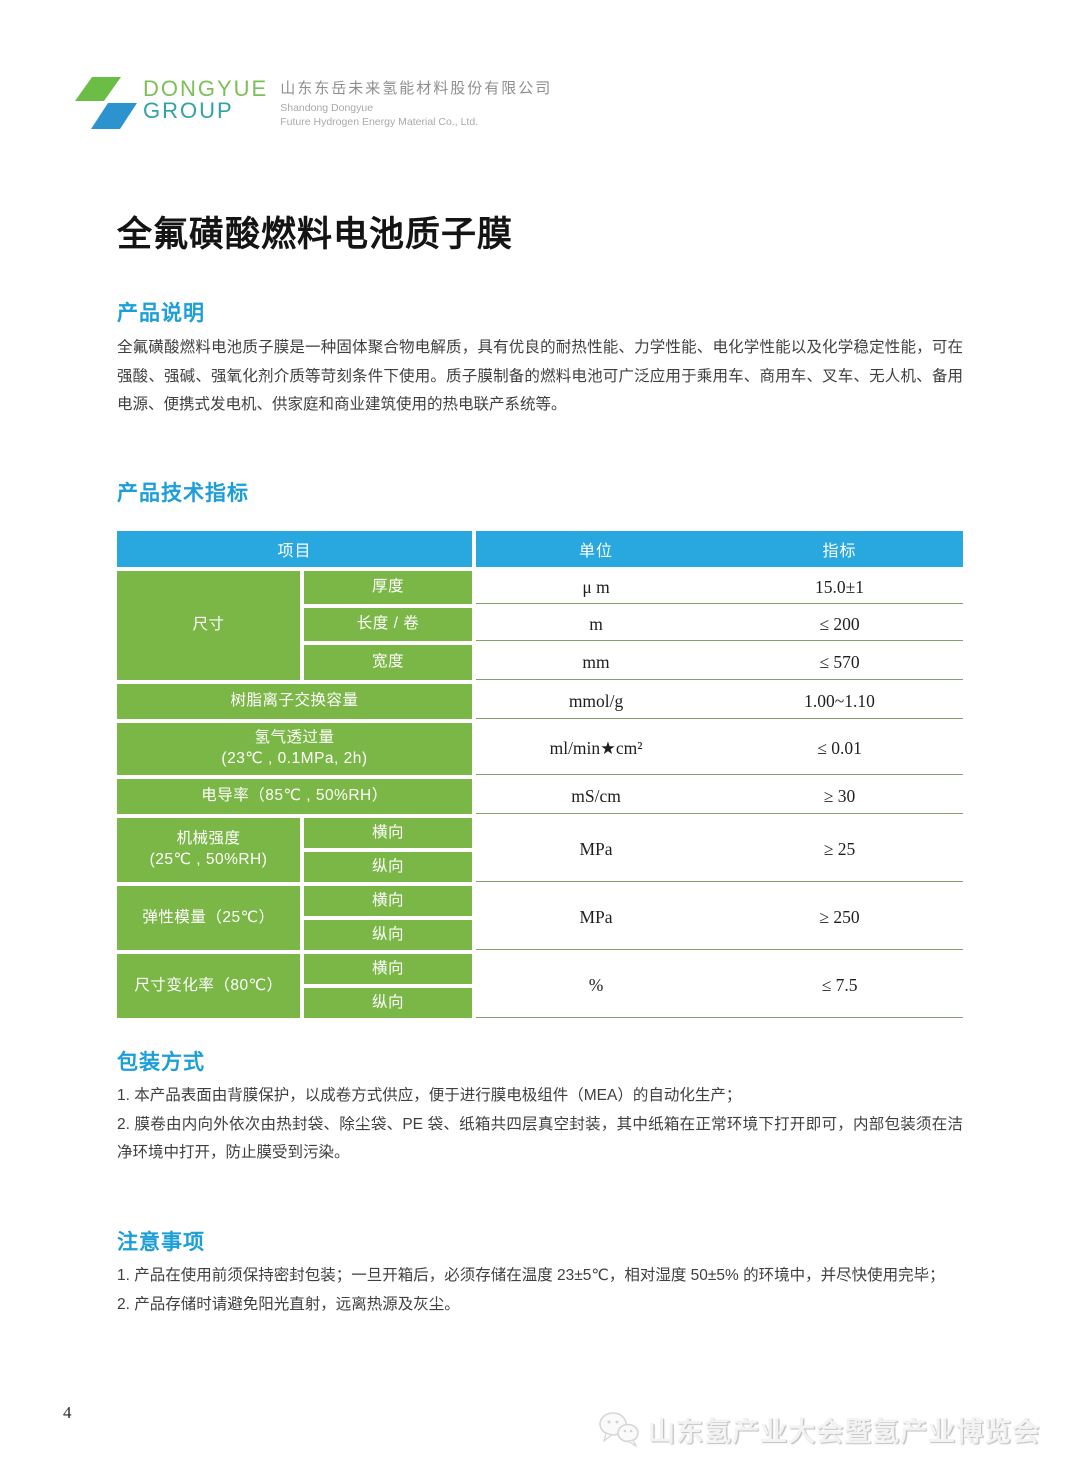  I want to click on condition-line: (25℃ , 50%RH), so click(208, 859).